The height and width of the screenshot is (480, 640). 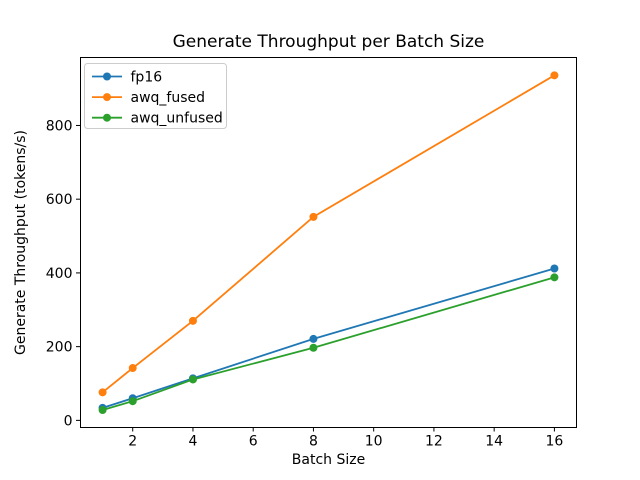 I want to click on x-tick-label: 14, so click(x=494, y=442).